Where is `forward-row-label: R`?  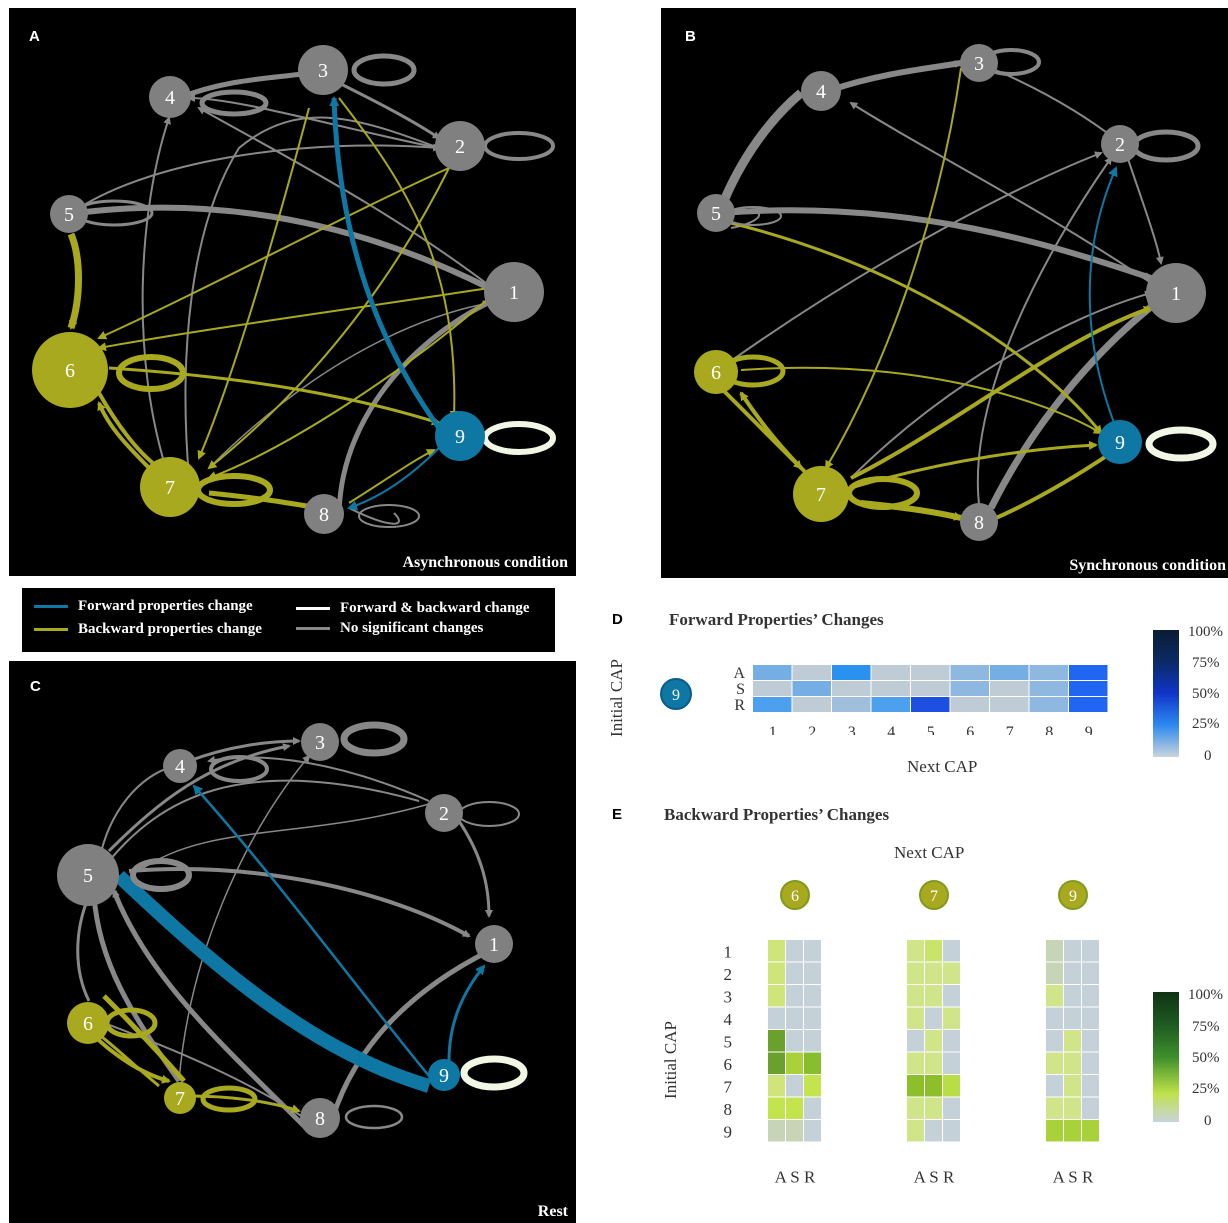
forward-row-label: R is located at coordinates (739, 705).